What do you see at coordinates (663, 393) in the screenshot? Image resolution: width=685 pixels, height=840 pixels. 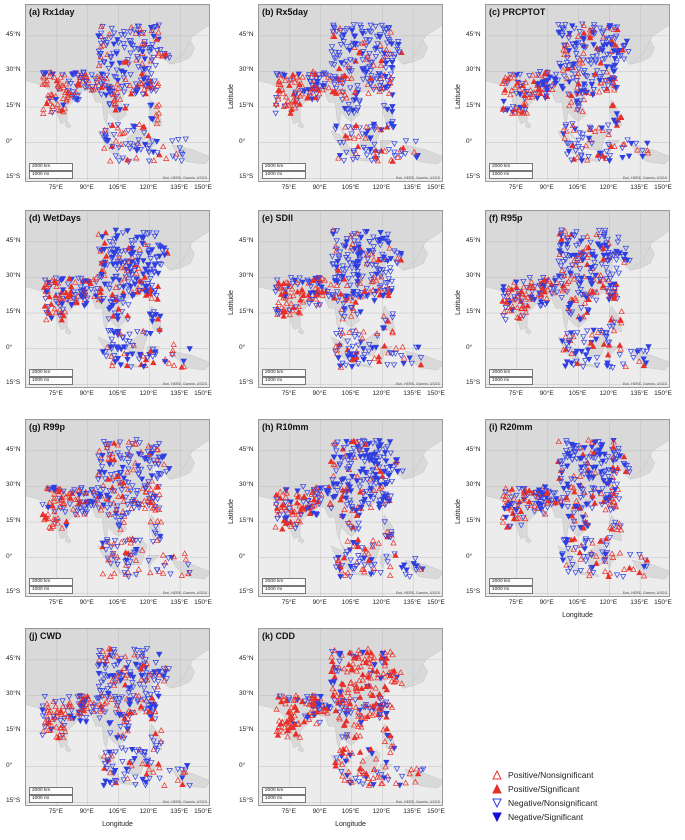 I see `lon-tick-label: 150°E` at bounding box center [663, 393].